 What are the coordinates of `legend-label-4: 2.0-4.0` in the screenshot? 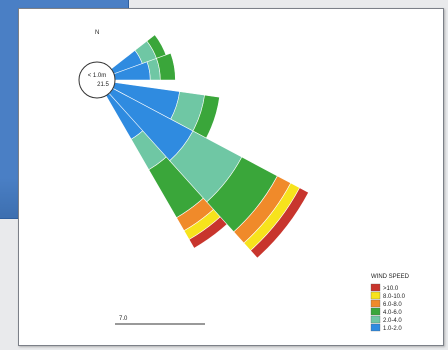 It's located at (392, 321).